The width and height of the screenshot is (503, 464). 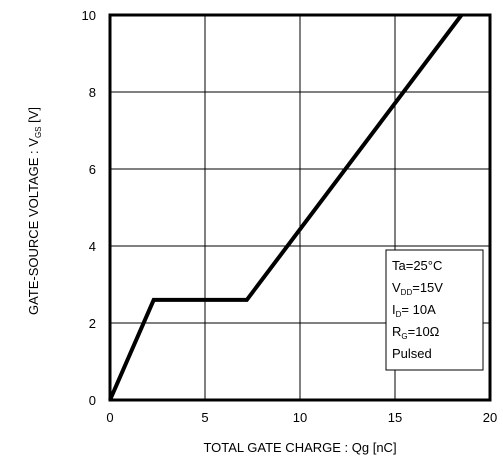 I want to click on y-tick-labels: 0 2 4 6 8 10, so click(x=89, y=208).